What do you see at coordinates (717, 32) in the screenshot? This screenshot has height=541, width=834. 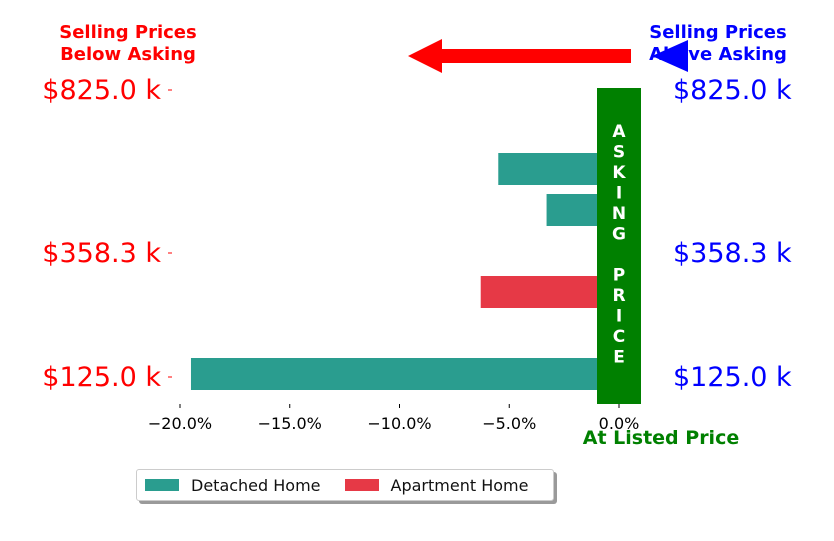 I see `above-asking-label-line1: Selling Prices` at bounding box center [717, 32].